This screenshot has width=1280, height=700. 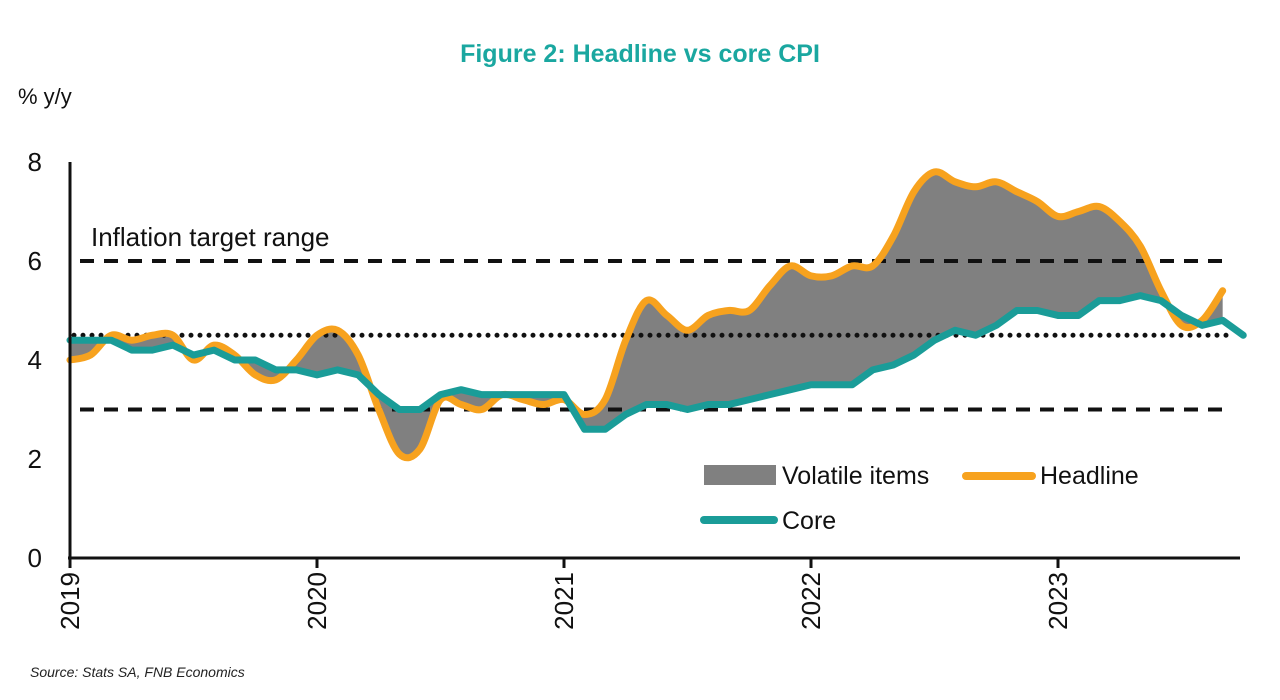 What do you see at coordinates (35, 162) in the screenshot?
I see `y-tick-label: 8` at bounding box center [35, 162].